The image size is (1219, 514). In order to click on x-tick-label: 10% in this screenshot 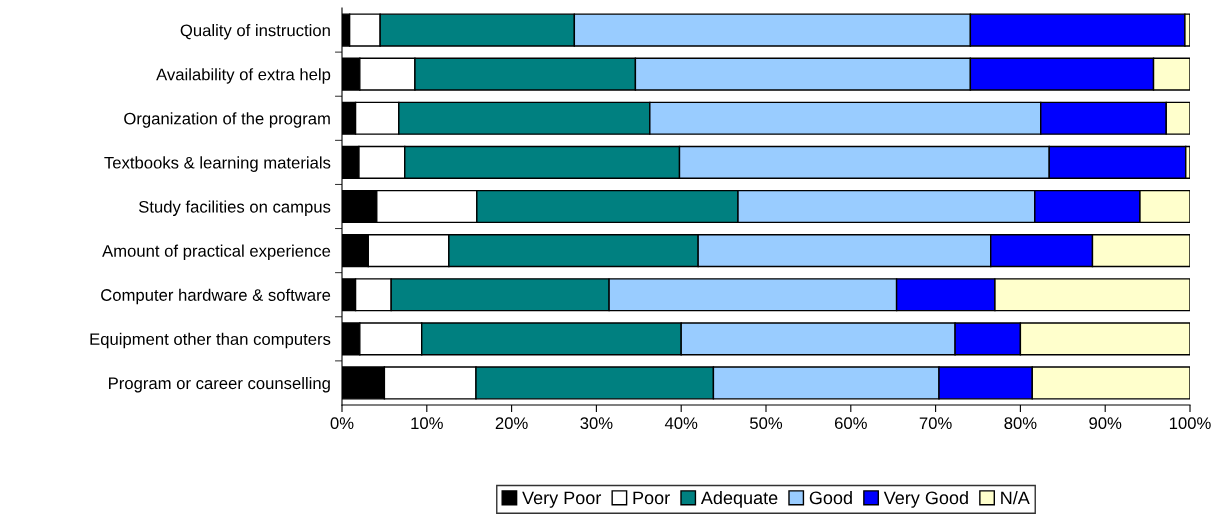, I will do `click(427, 423)`.